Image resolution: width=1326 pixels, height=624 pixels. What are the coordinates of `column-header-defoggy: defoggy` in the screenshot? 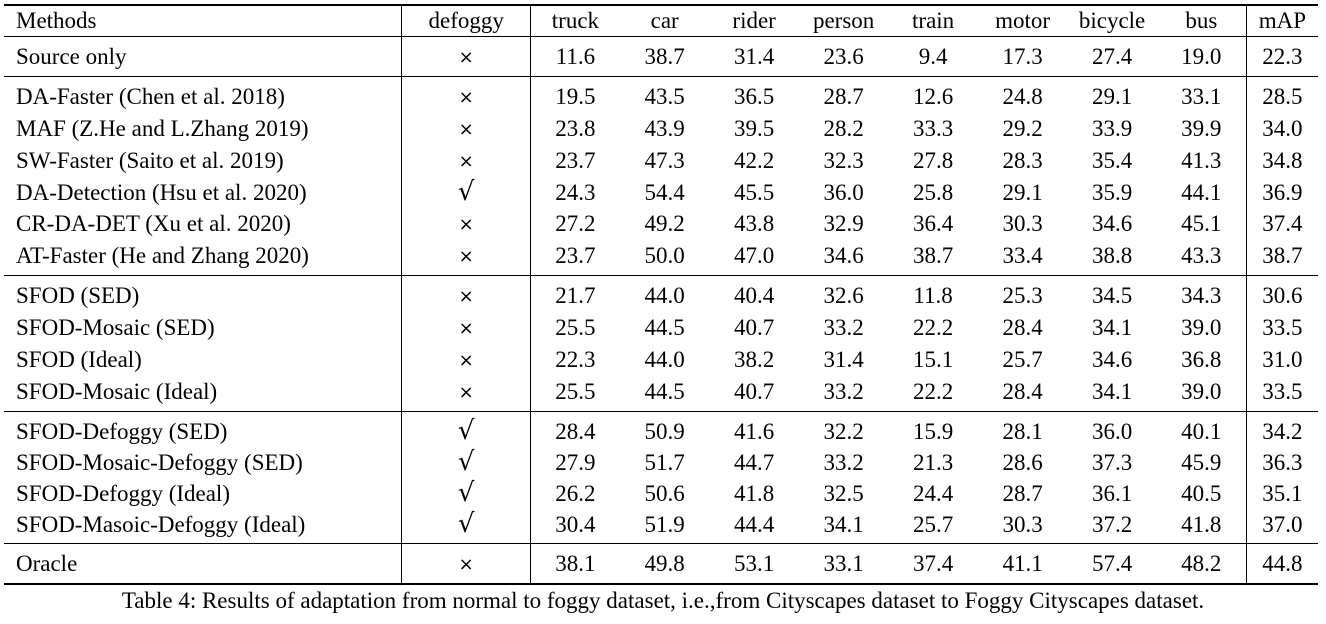 It's located at (466, 20).